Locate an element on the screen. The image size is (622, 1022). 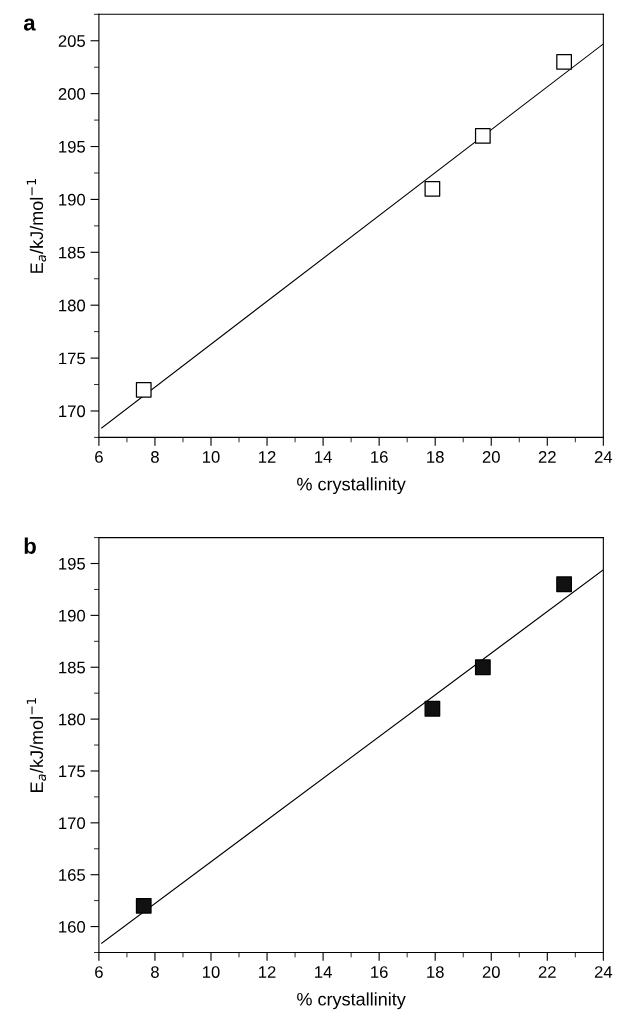
chart-title: b is located at coordinates (30, 545).